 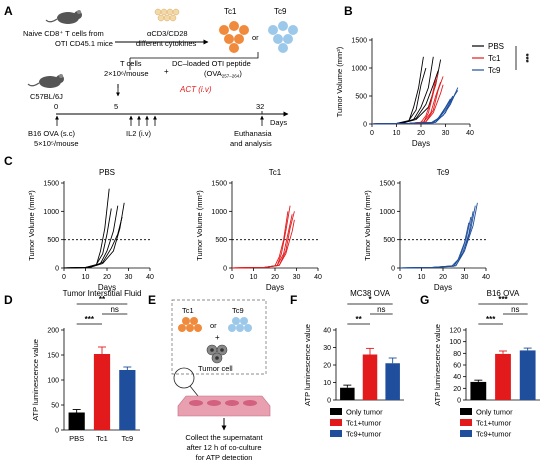 What do you see at coordinates (166, 71) in the screenshot?
I see `plus-label: +` at bounding box center [166, 71].